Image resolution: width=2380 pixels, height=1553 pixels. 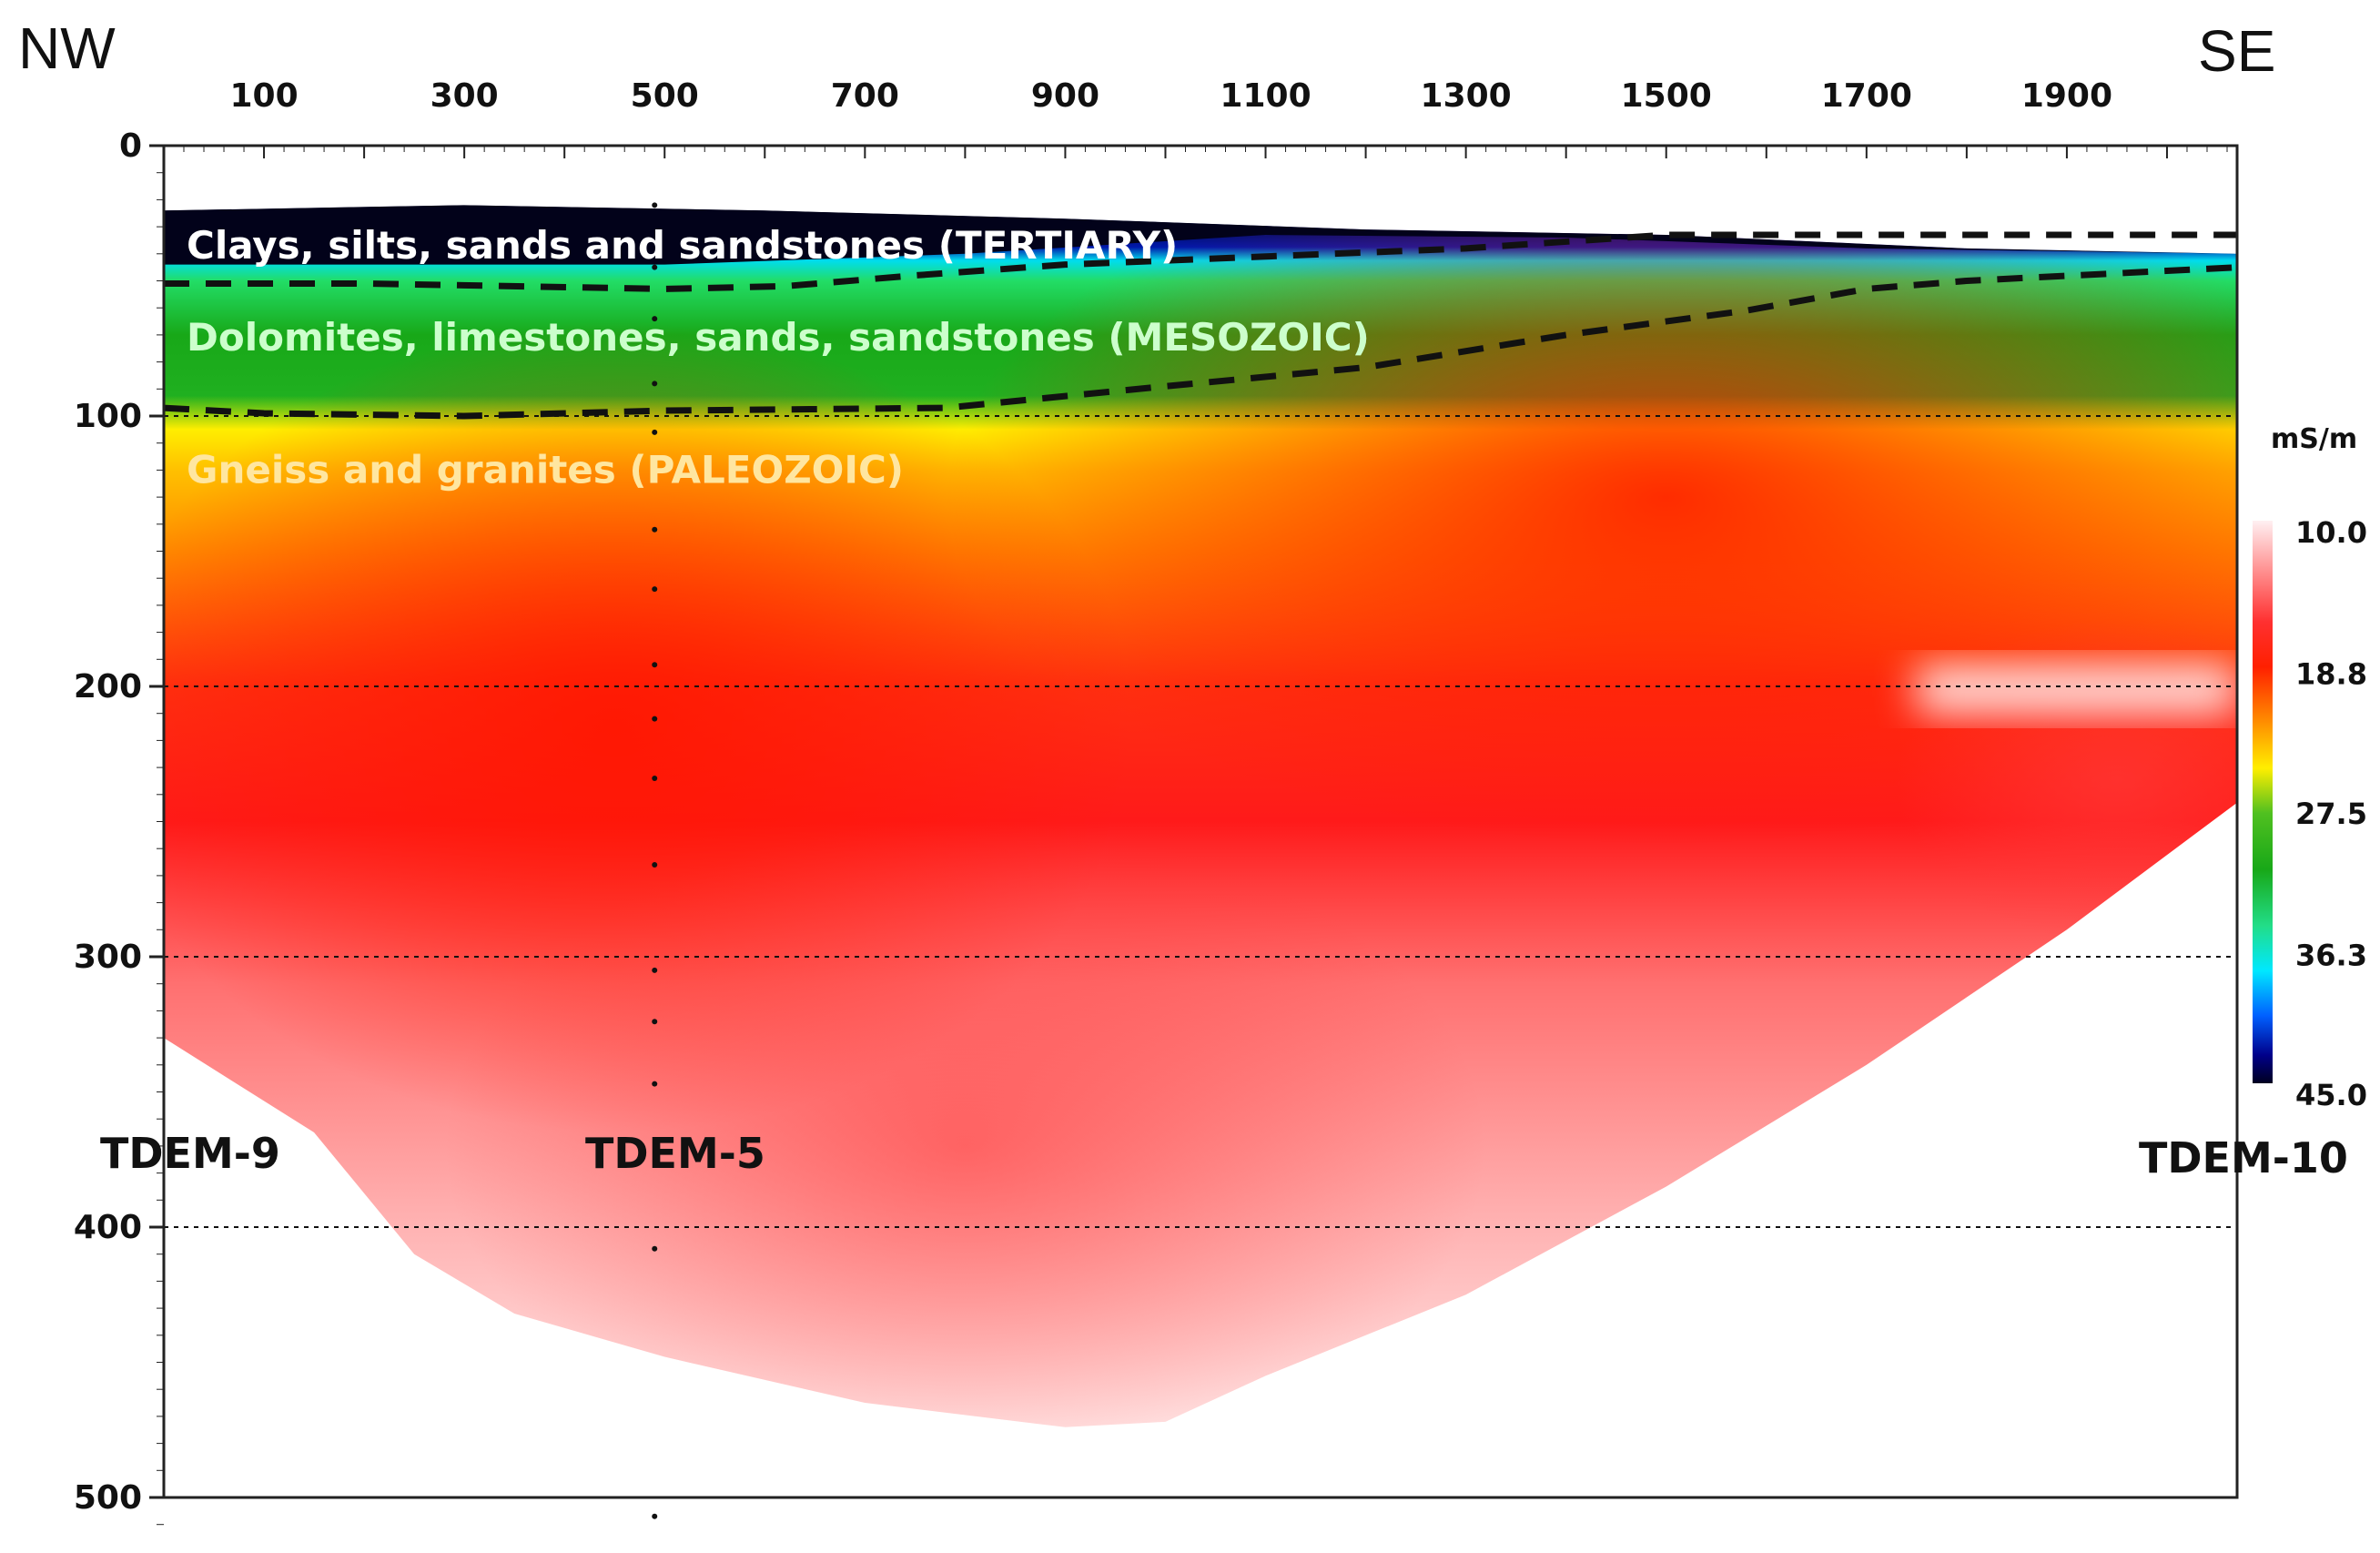 I want to click on direction-left-label: NW, so click(x=67, y=48).